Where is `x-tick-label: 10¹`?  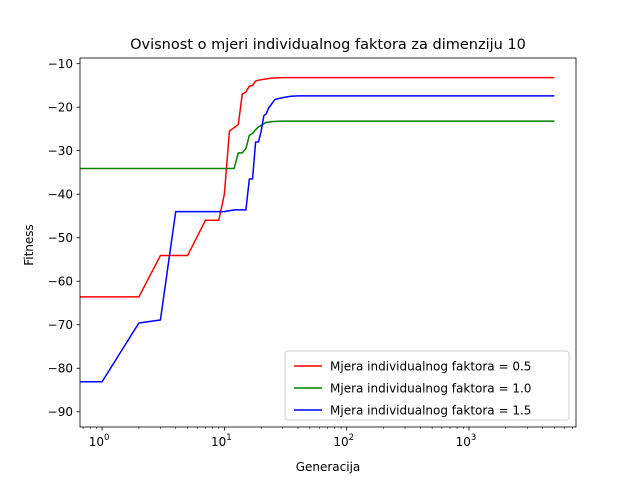 x-tick-label: 10¹ is located at coordinates (221, 441).